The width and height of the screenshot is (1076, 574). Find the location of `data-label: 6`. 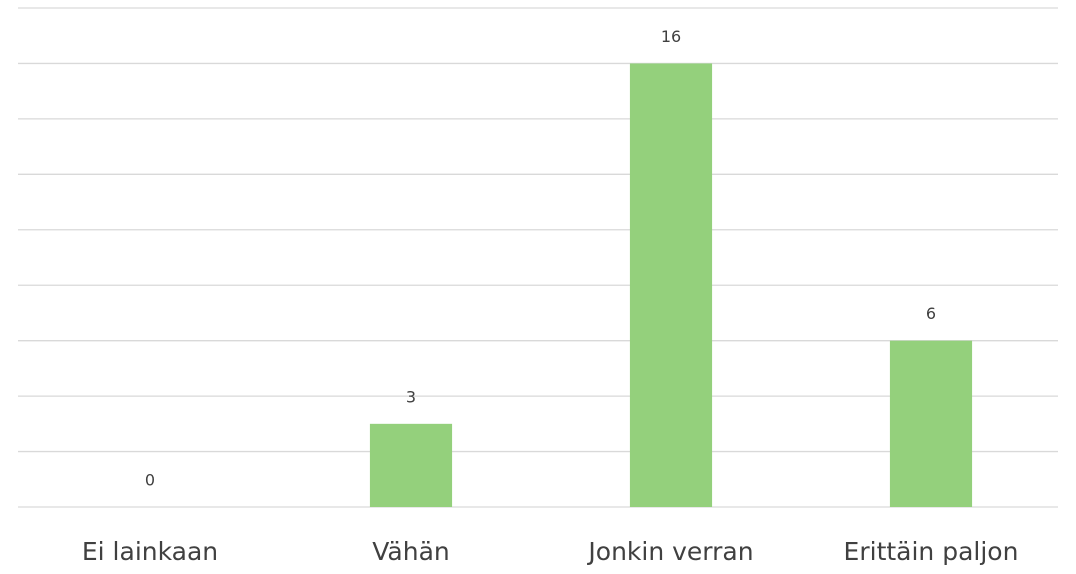

data-label: 6 is located at coordinates (931, 313).